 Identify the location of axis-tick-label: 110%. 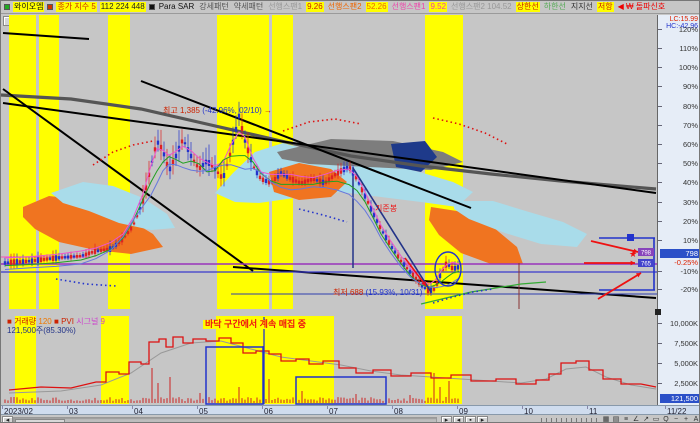
(688, 48).